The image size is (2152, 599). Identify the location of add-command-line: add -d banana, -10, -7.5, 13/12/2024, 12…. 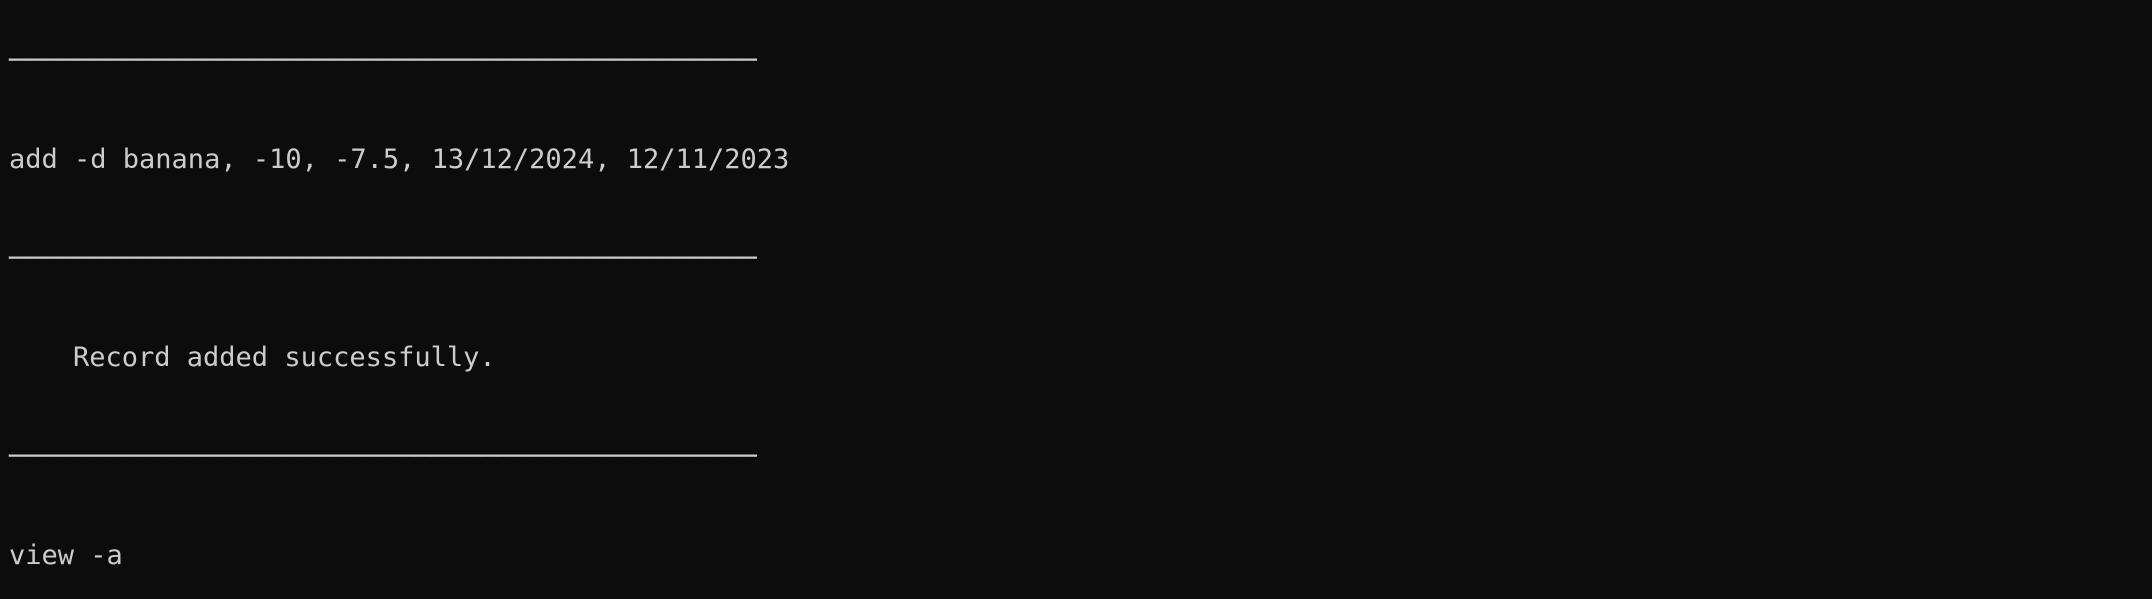
(399, 159).